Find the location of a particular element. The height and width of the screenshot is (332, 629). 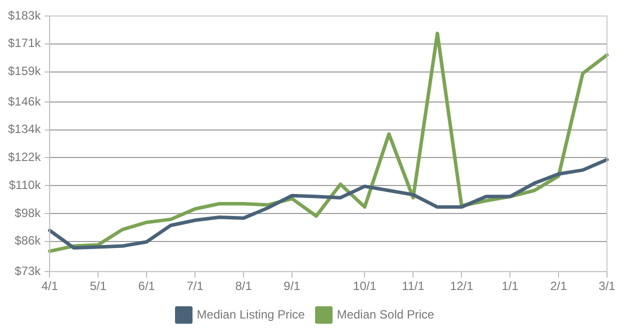

y-tick-label: $122k is located at coordinates (25, 157).